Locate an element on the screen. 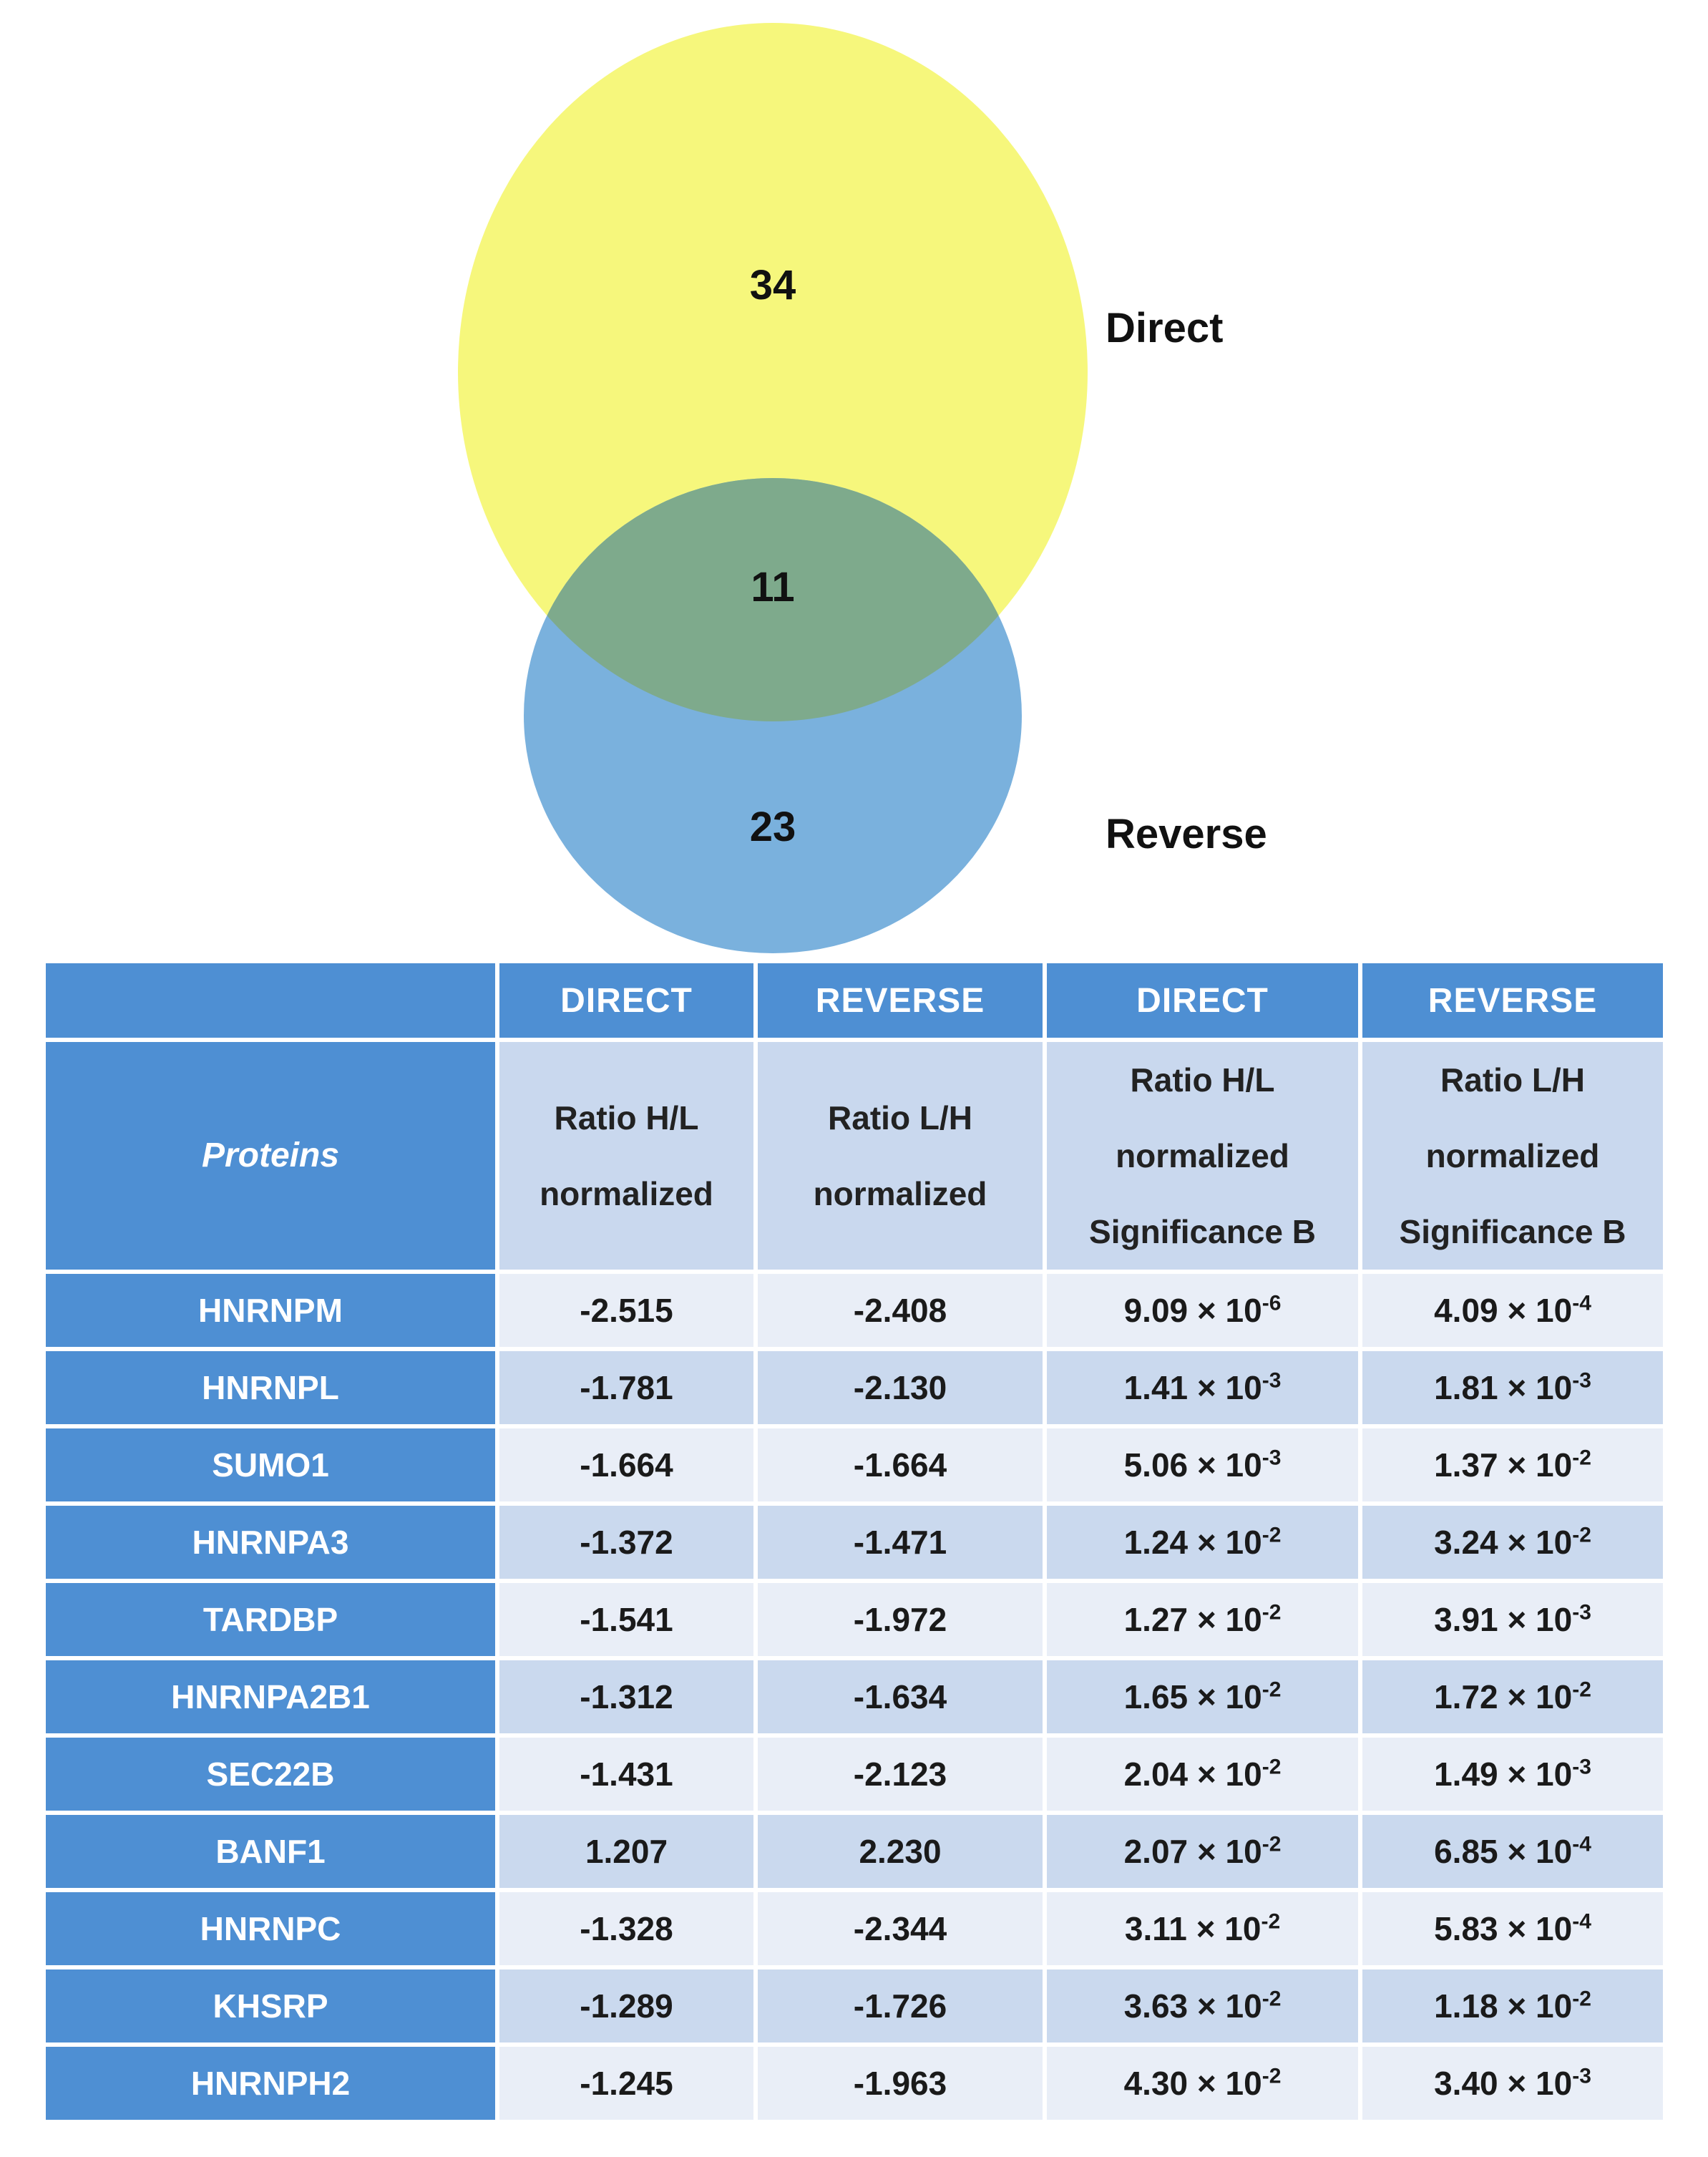 The height and width of the screenshot is (2157, 1708). significance-exponent: -6 is located at coordinates (1272, 1303).